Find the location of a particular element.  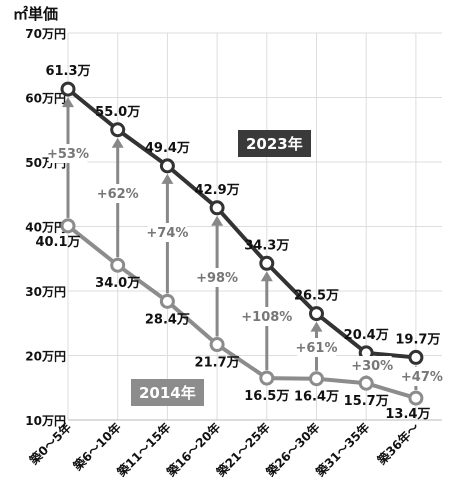

y-tick-label: 20万円 is located at coordinates (45, 357).